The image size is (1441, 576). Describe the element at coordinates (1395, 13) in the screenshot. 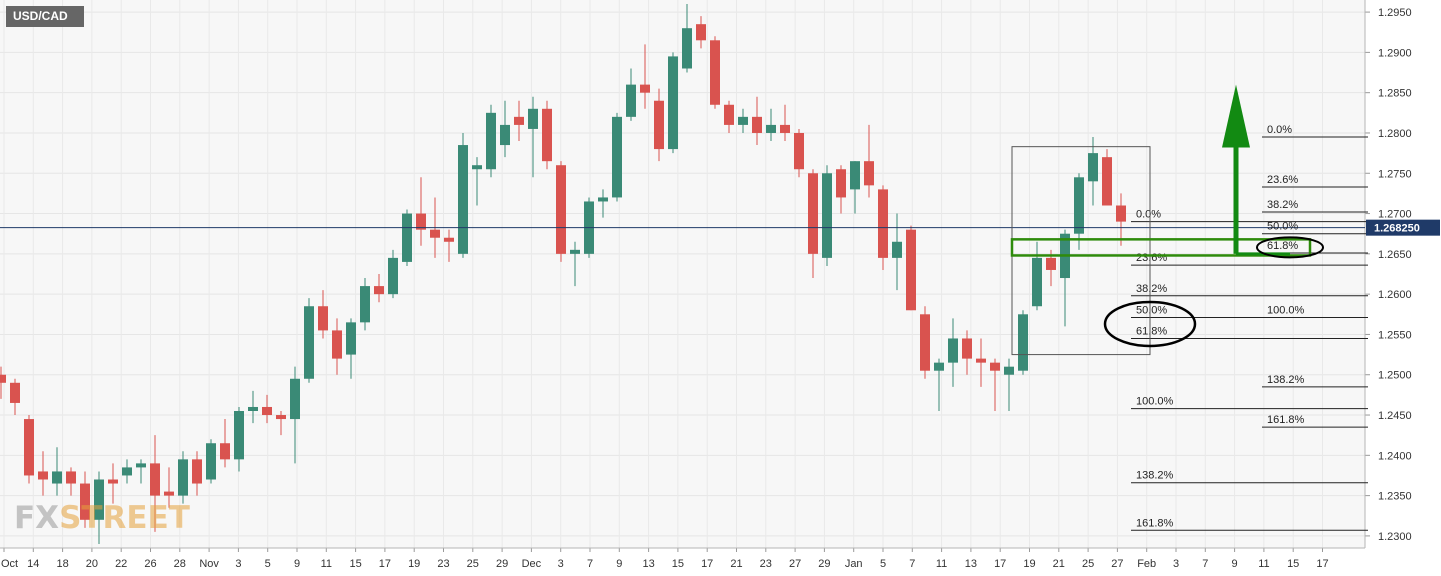

I see `y-tick-label: 1.2950` at that location.